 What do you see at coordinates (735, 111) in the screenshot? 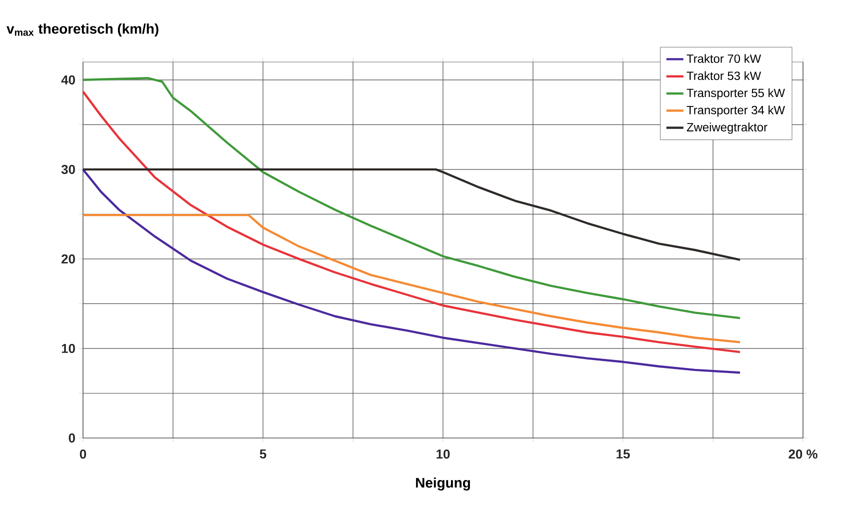
I see `legend-label: Transporter 34 kW` at bounding box center [735, 111].